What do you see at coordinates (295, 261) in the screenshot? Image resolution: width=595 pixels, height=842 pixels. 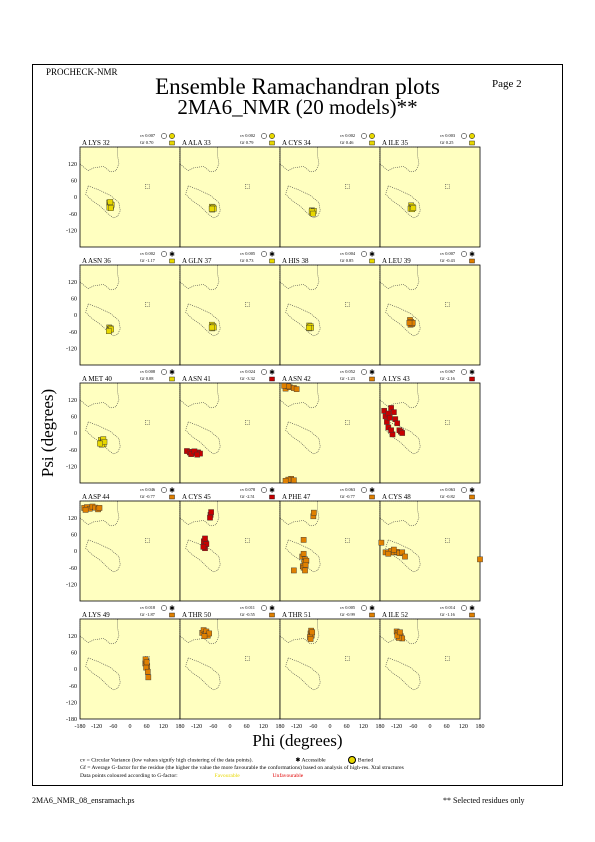 I see `residue-label: A HIS 38` at bounding box center [295, 261].